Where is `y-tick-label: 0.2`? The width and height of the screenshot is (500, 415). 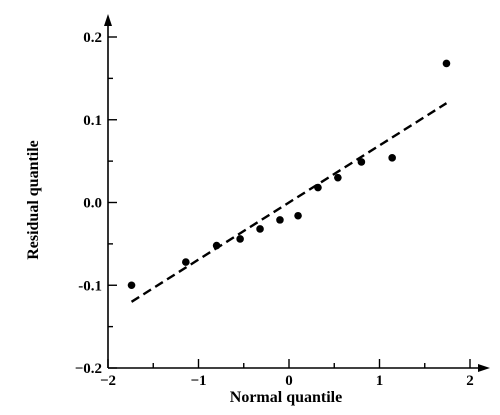 y-tick-label: 0.2 is located at coordinates (92, 38).